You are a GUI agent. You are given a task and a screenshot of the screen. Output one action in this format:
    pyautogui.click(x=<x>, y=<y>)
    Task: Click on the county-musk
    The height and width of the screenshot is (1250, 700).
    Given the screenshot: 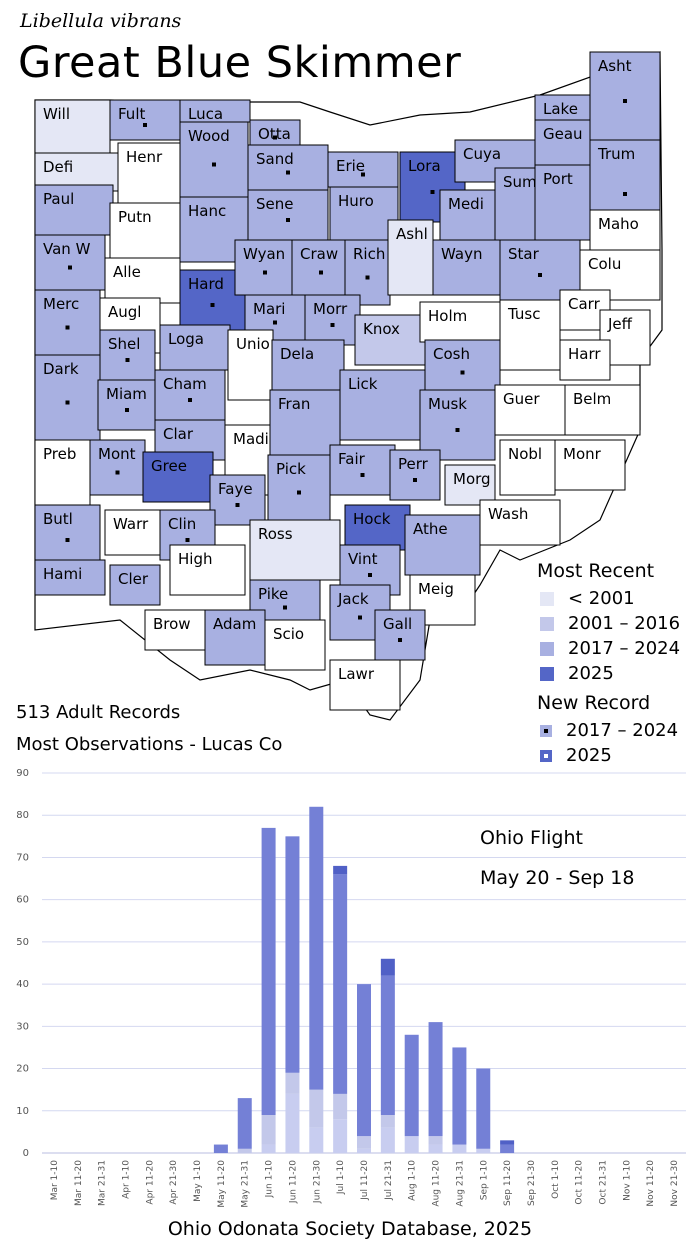 What is the action you would take?
    pyautogui.click(x=457, y=425)
    